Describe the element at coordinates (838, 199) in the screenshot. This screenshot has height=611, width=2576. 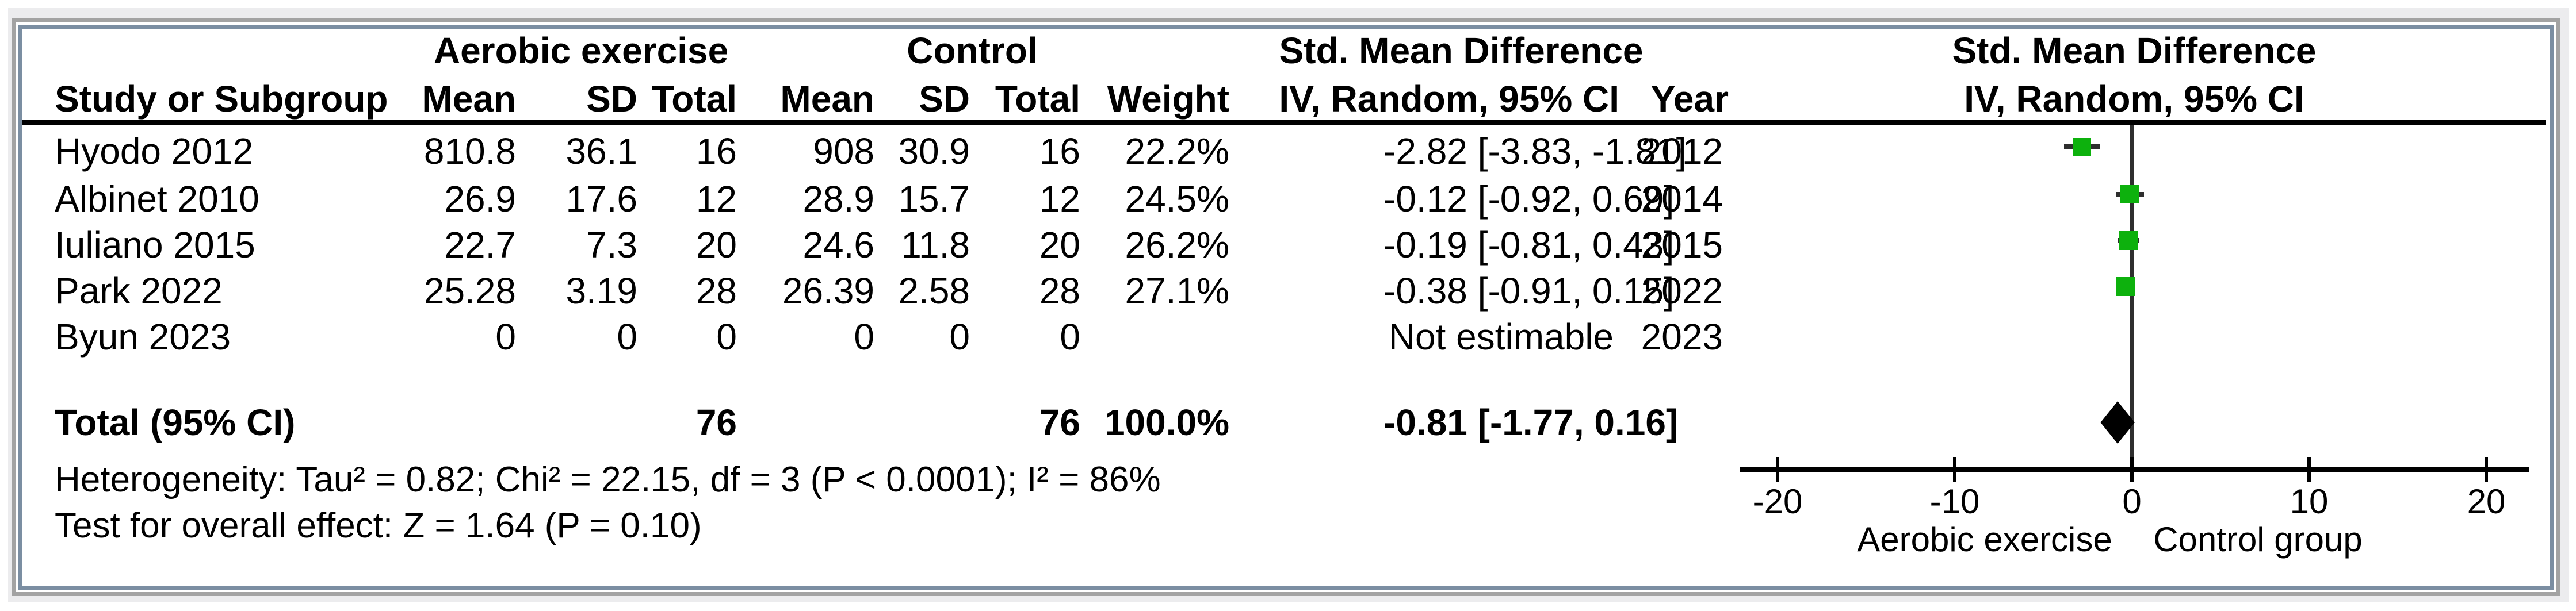
I see `cell-mean_c: 28.9` at that location.